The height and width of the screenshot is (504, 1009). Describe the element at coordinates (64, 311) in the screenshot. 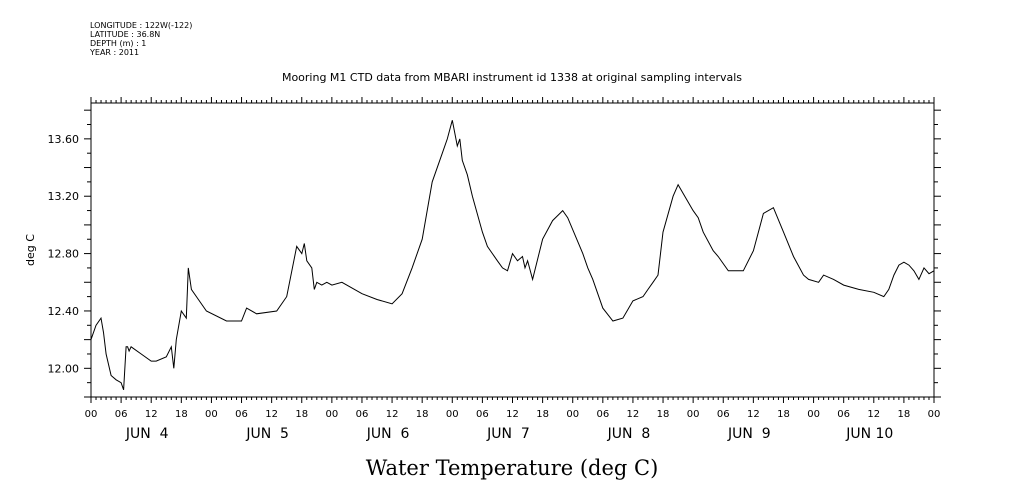

I see `y-tick-label: 12.40` at that location.